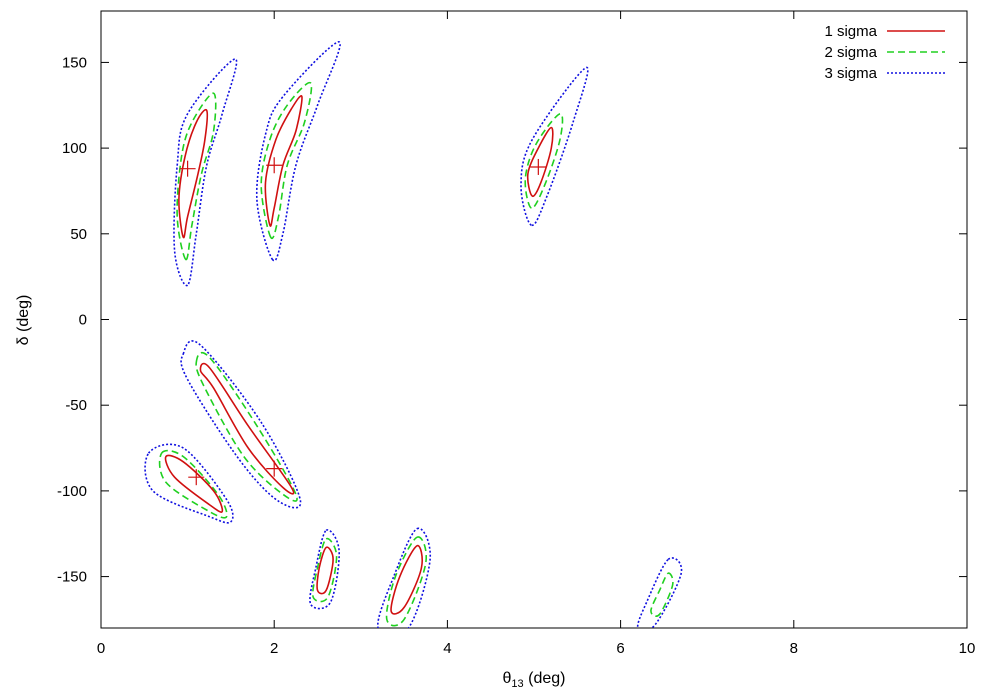 This screenshot has height=700, width=1000. I want to click on contour-region-2-3sigma, so click(554, 146).